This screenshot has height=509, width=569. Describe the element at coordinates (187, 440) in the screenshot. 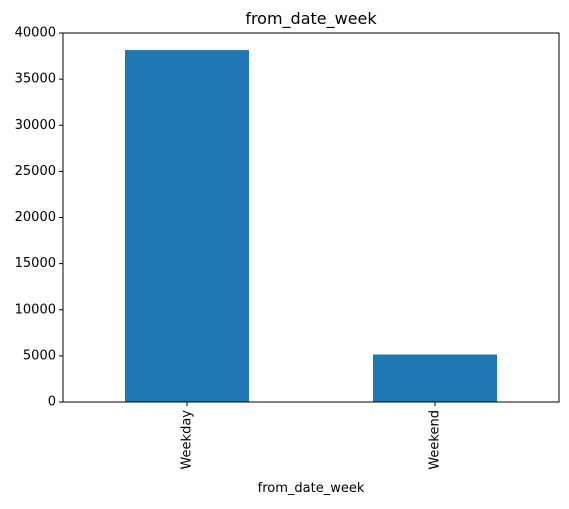

I see `x-tick-label: Weekday` at that location.